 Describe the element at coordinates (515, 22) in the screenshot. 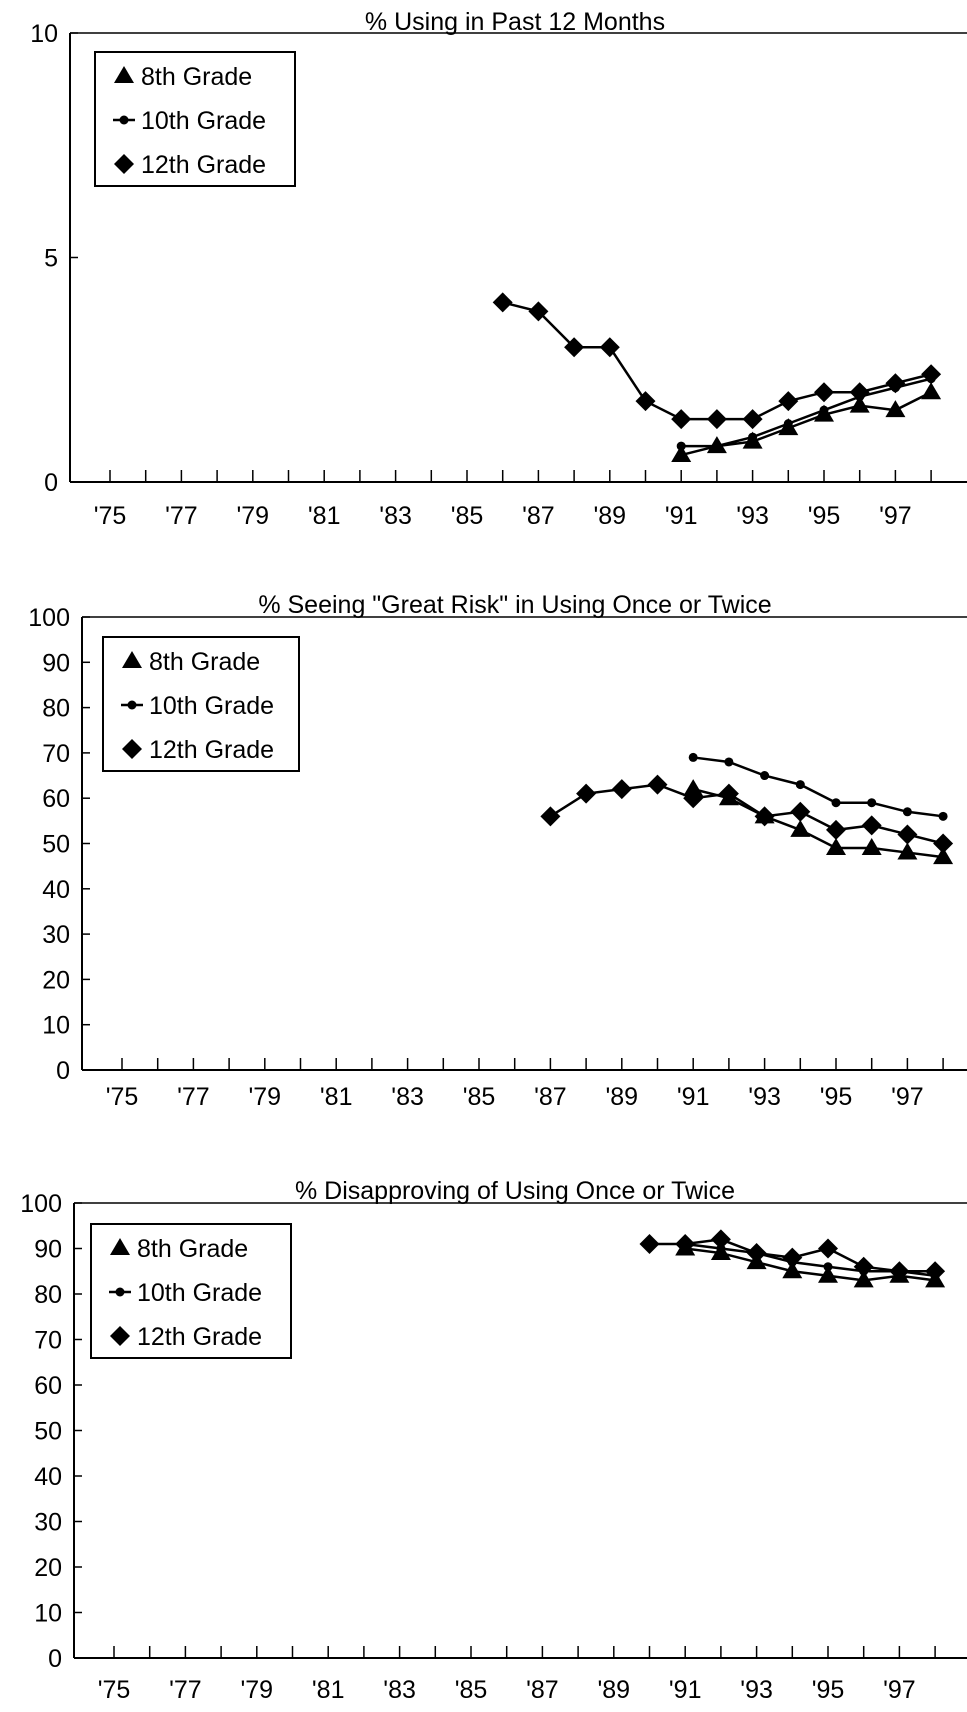

I see `chart-title: % Using in Past 12 Months` at that location.